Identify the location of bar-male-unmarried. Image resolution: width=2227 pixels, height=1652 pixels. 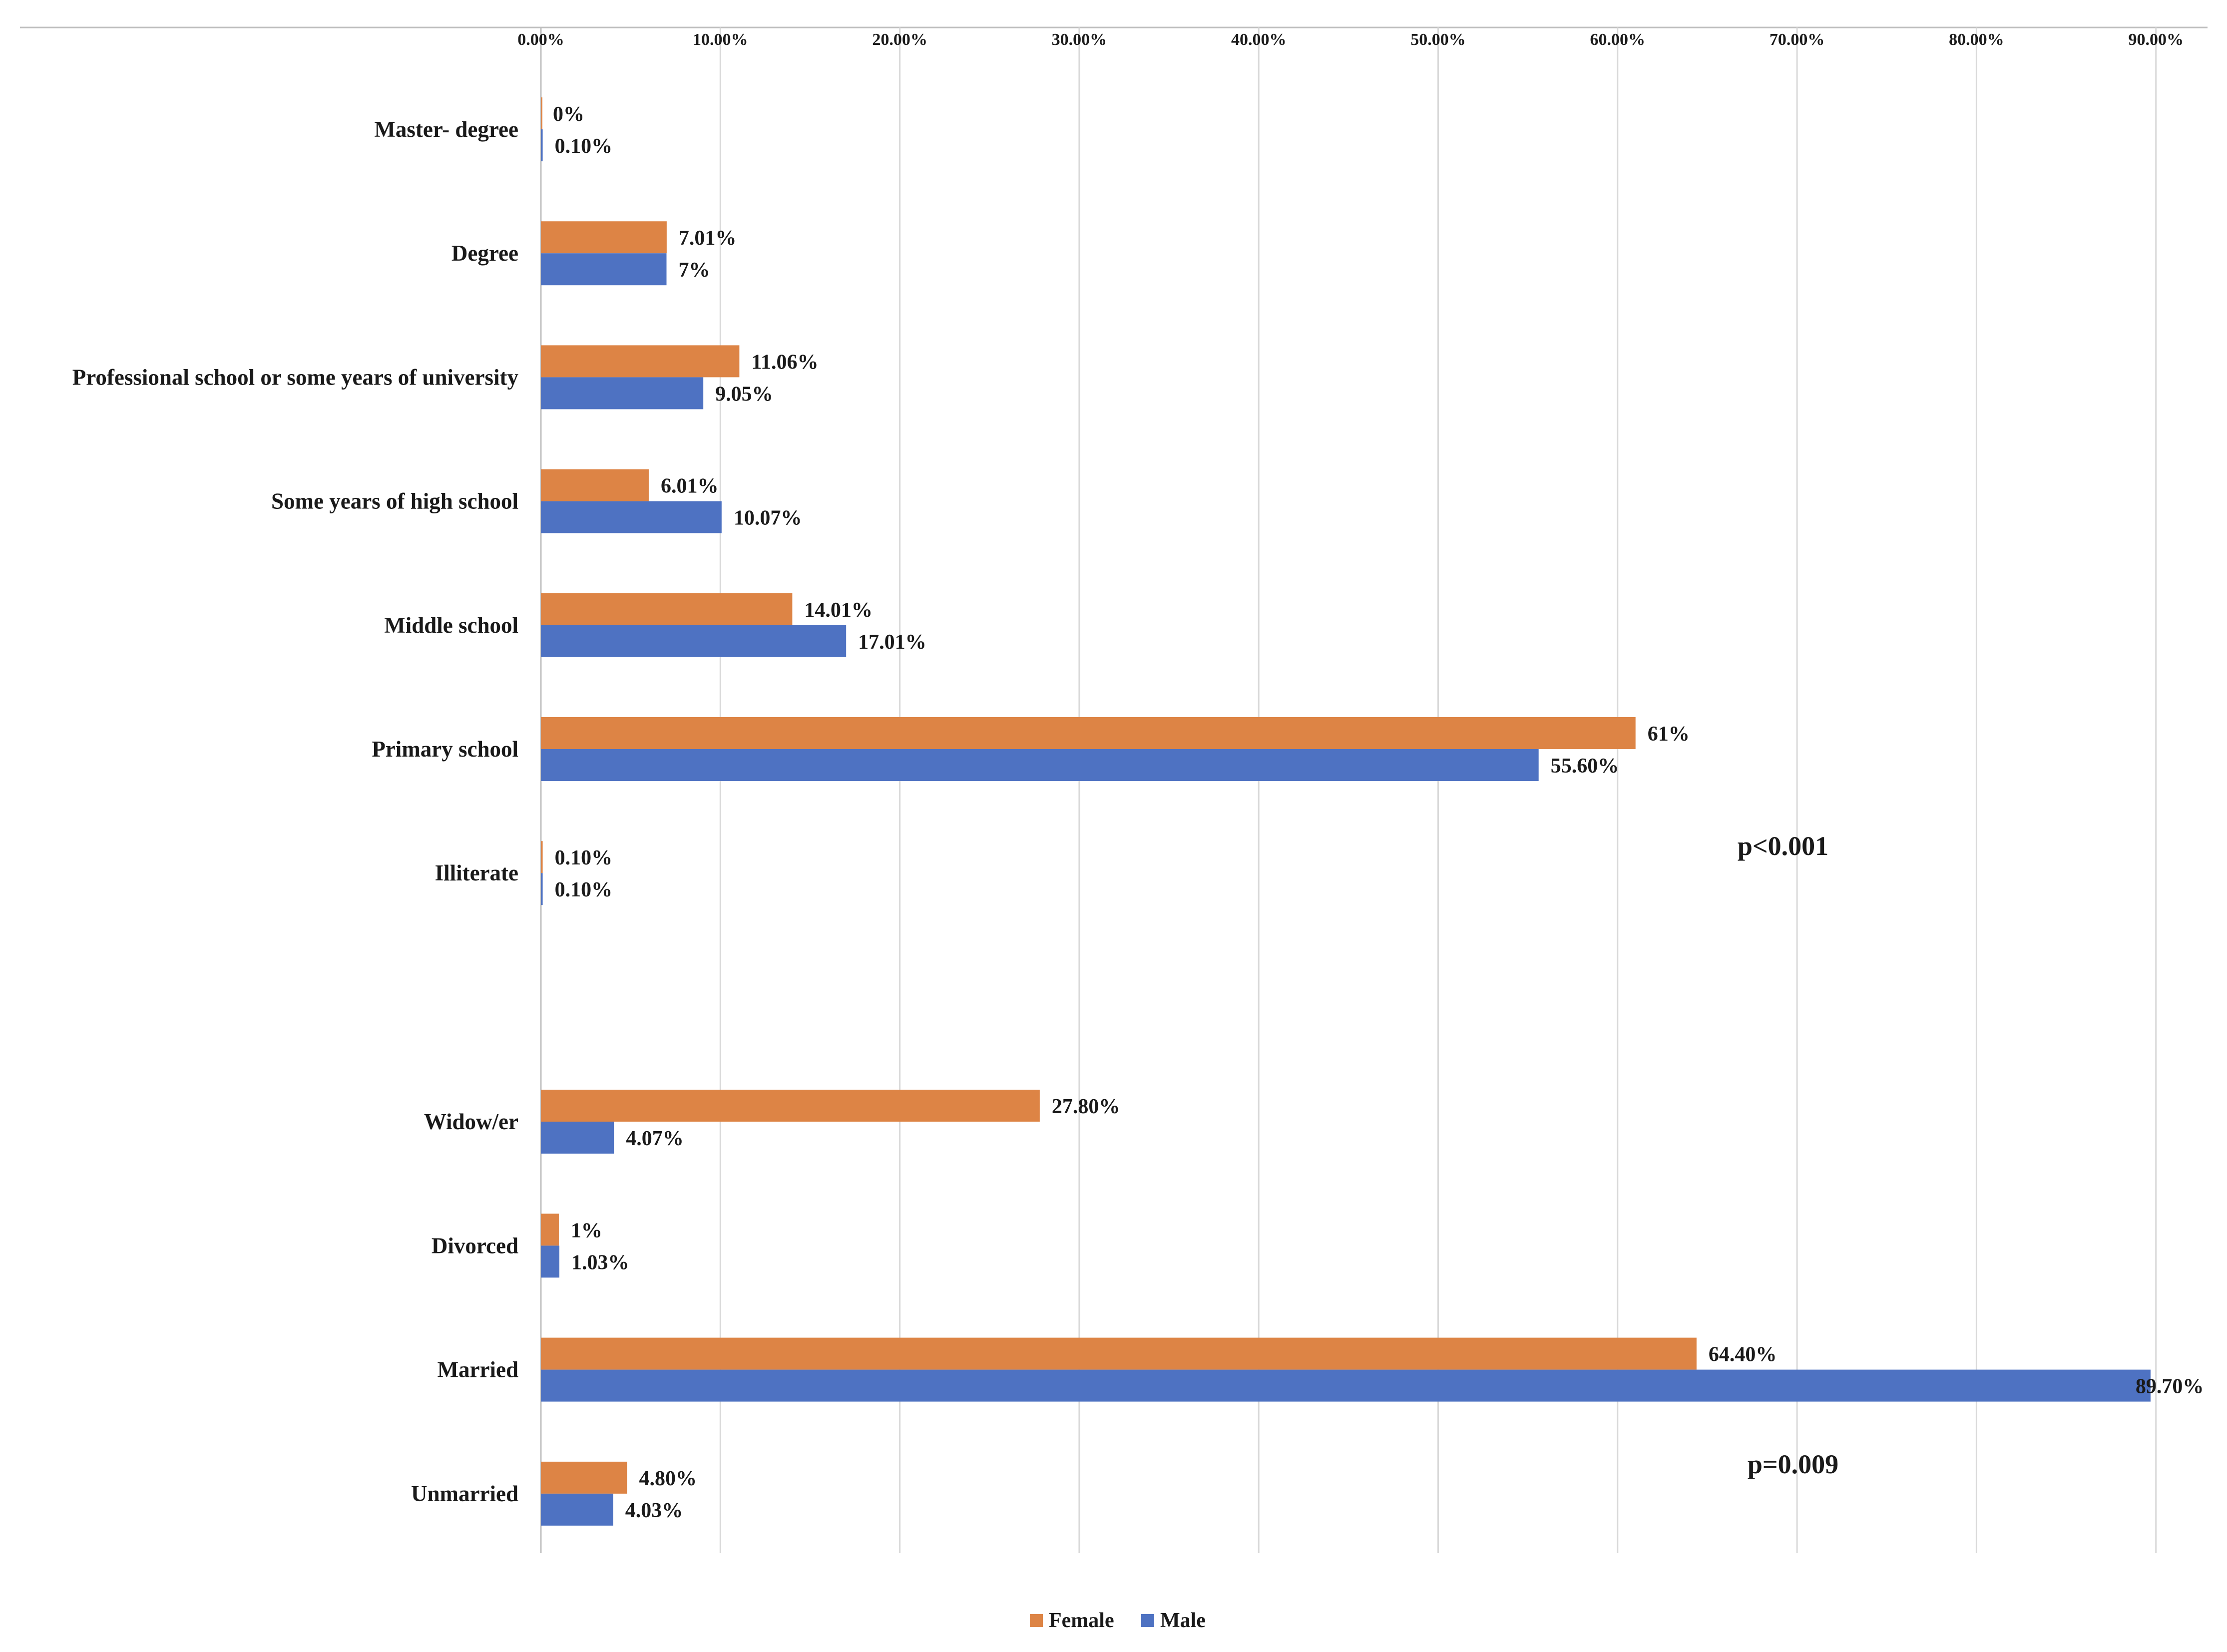
(577, 1509).